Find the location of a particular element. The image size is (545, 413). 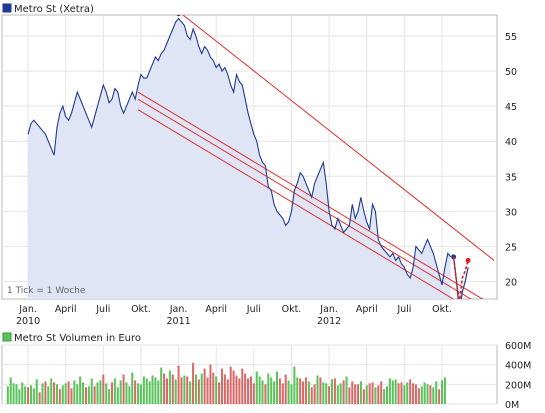

volume-y-tick-label: 200M is located at coordinates (518, 385).